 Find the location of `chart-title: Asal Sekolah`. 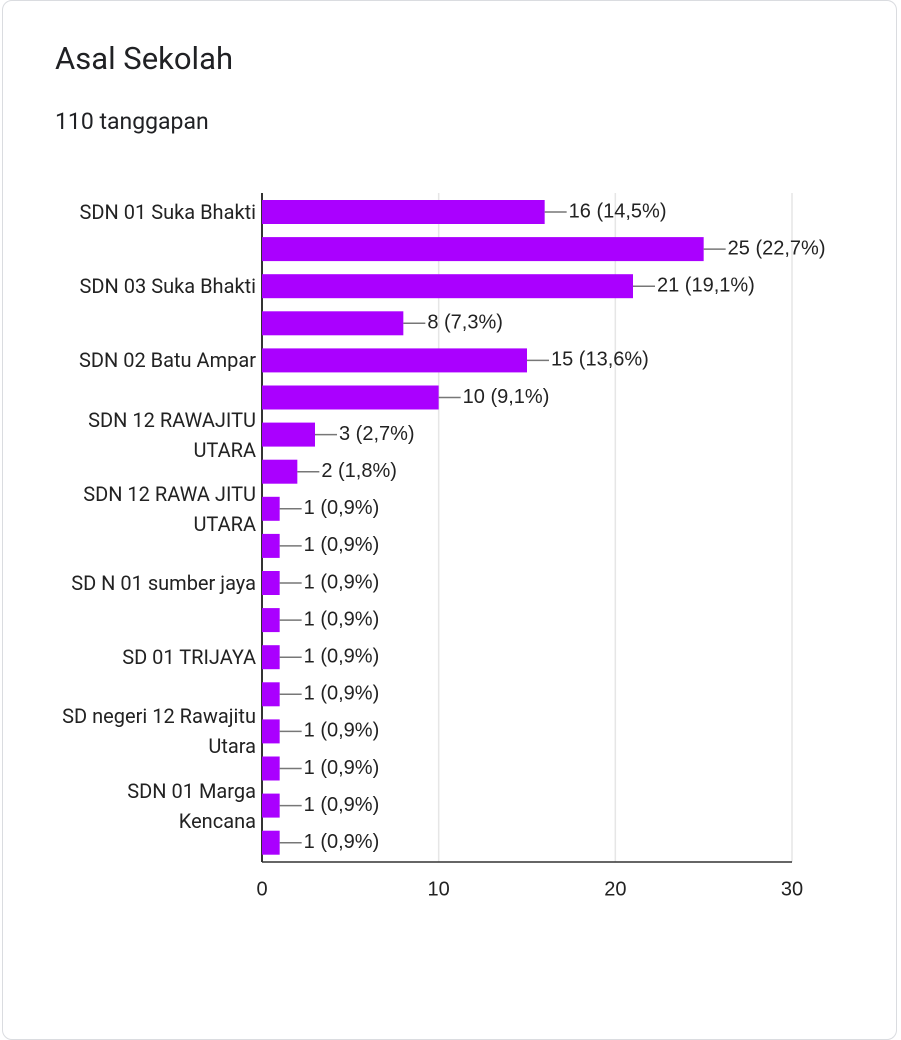

chart-title: Asal Sekolah is located at coordinates (144, 58).